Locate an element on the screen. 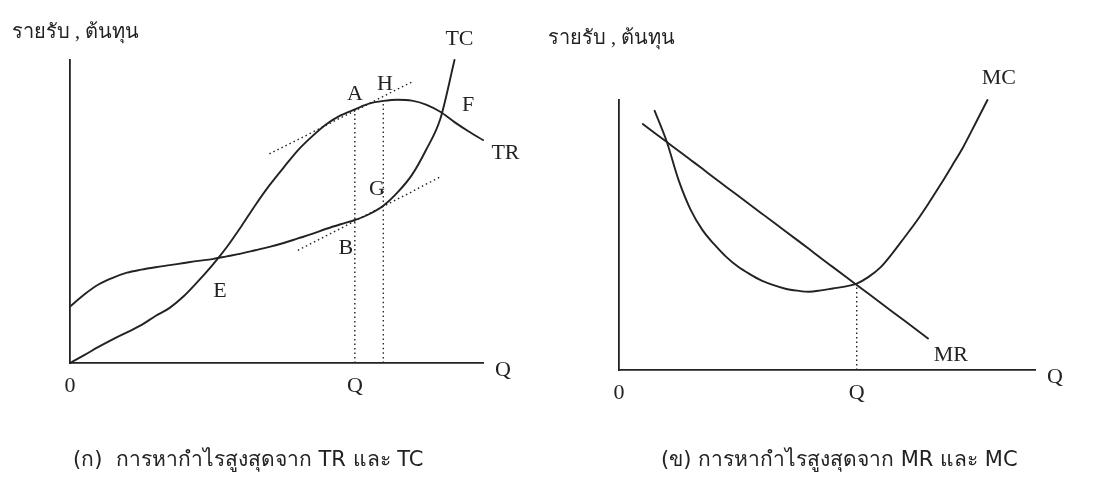  annotation: F is located at coordinates (468, 103).